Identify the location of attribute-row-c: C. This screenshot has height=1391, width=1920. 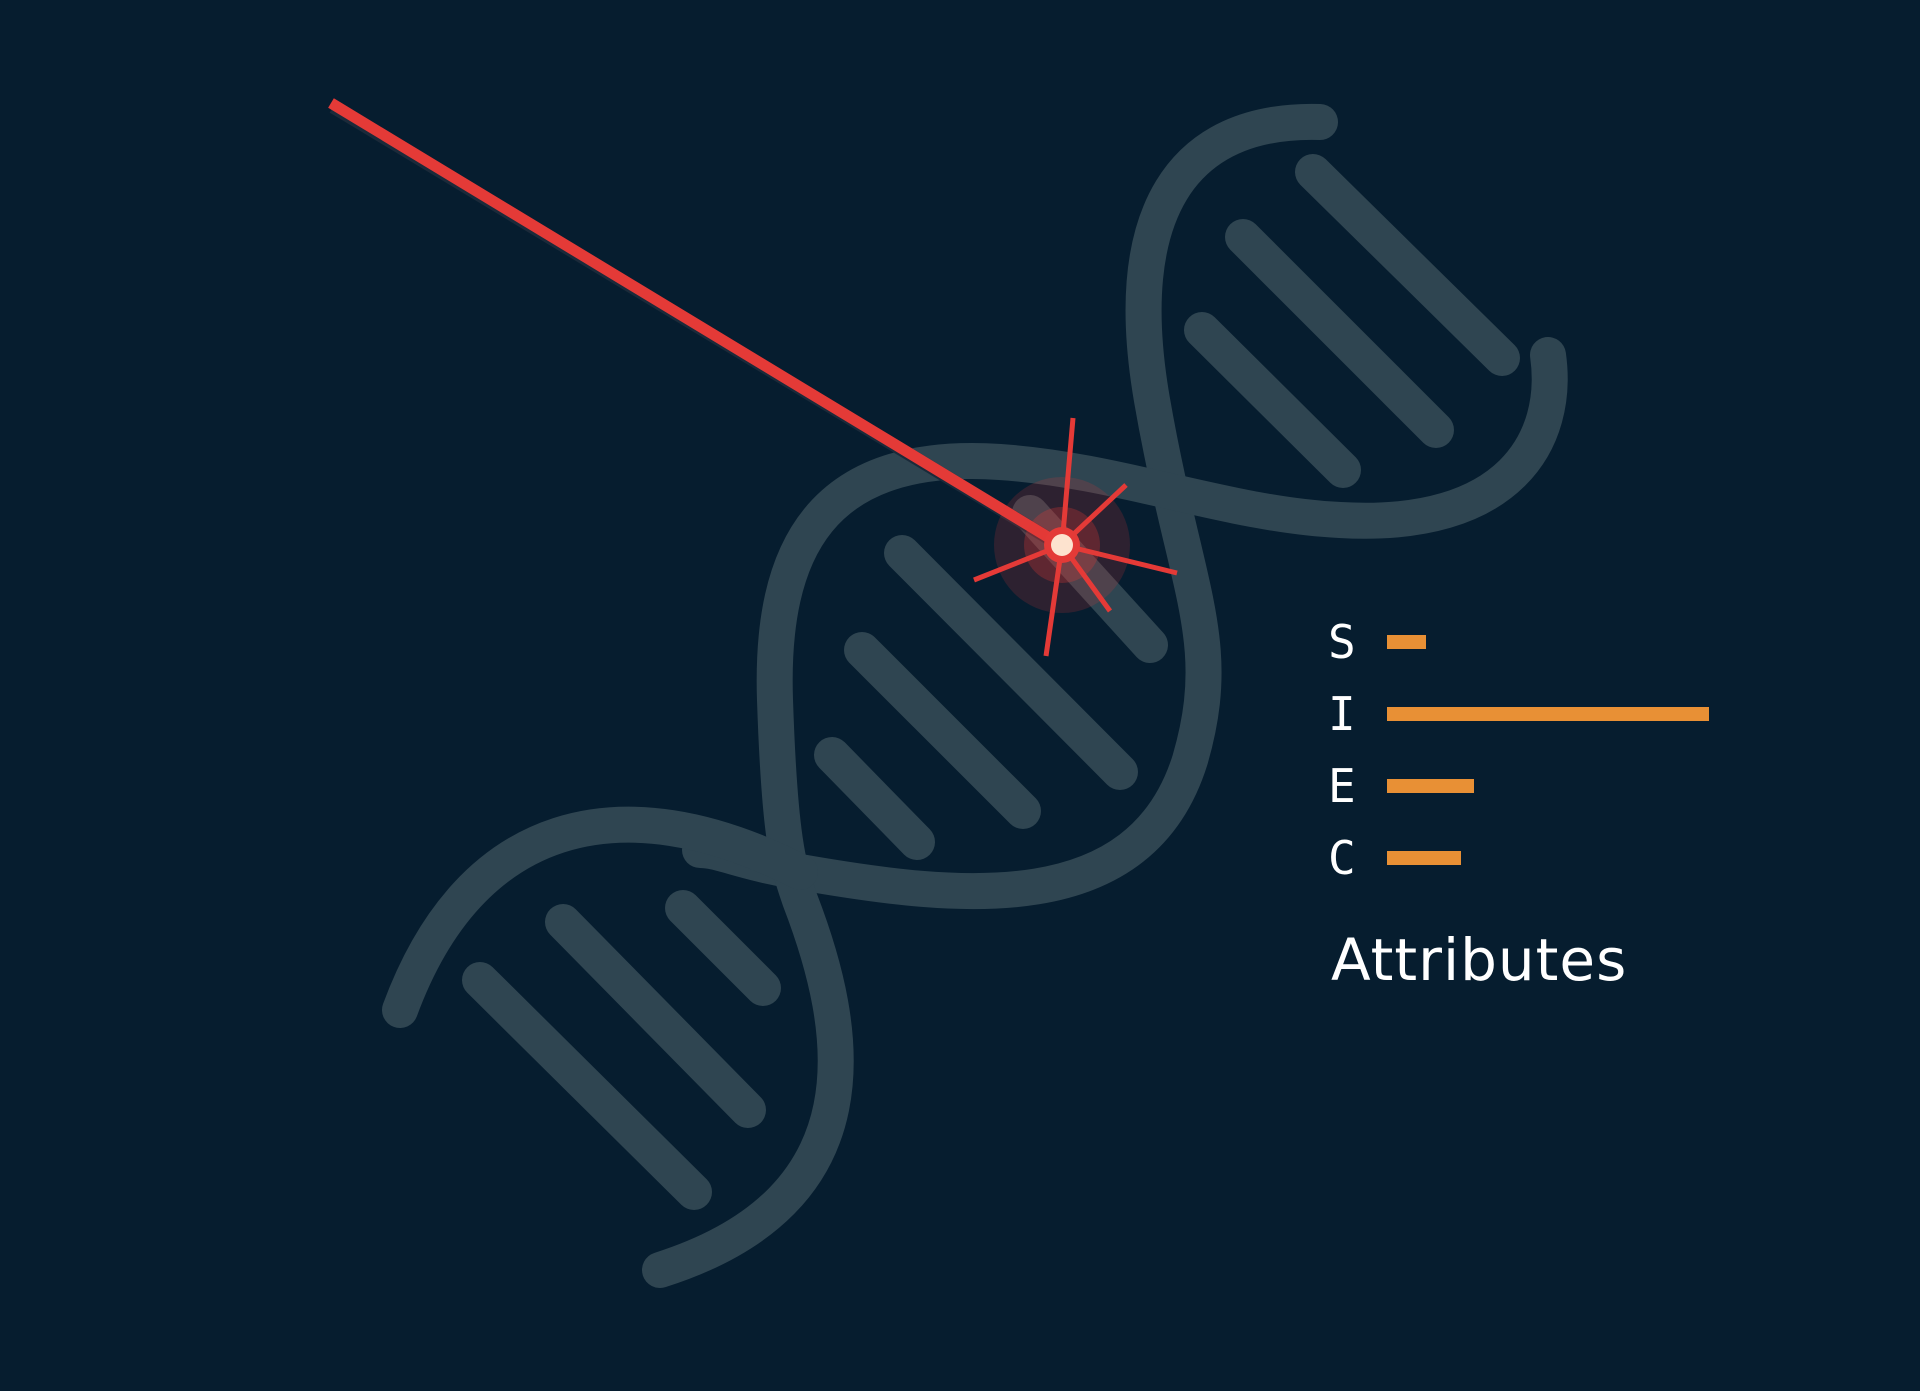
(1538, 864).